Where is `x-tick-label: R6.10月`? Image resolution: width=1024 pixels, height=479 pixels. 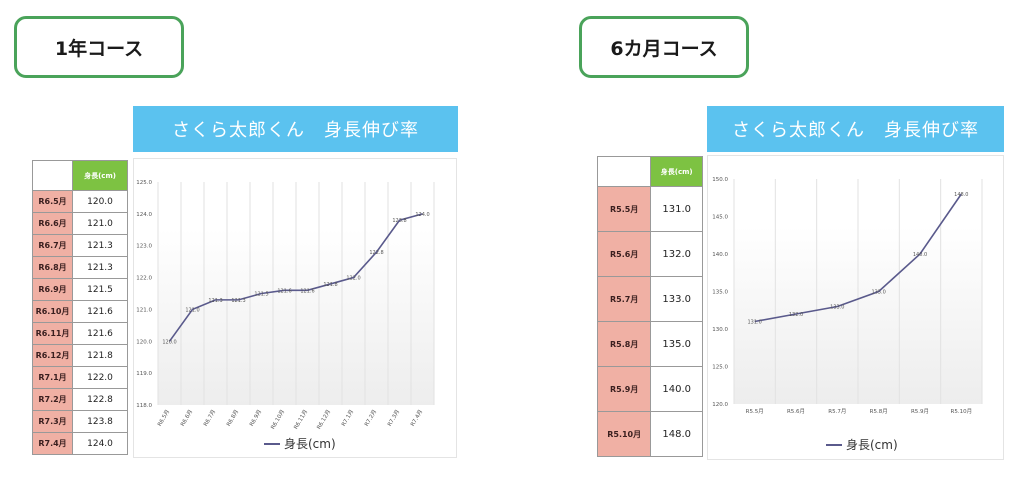
x-tick-label: R6.10月 is located at coordinates (277, 420).